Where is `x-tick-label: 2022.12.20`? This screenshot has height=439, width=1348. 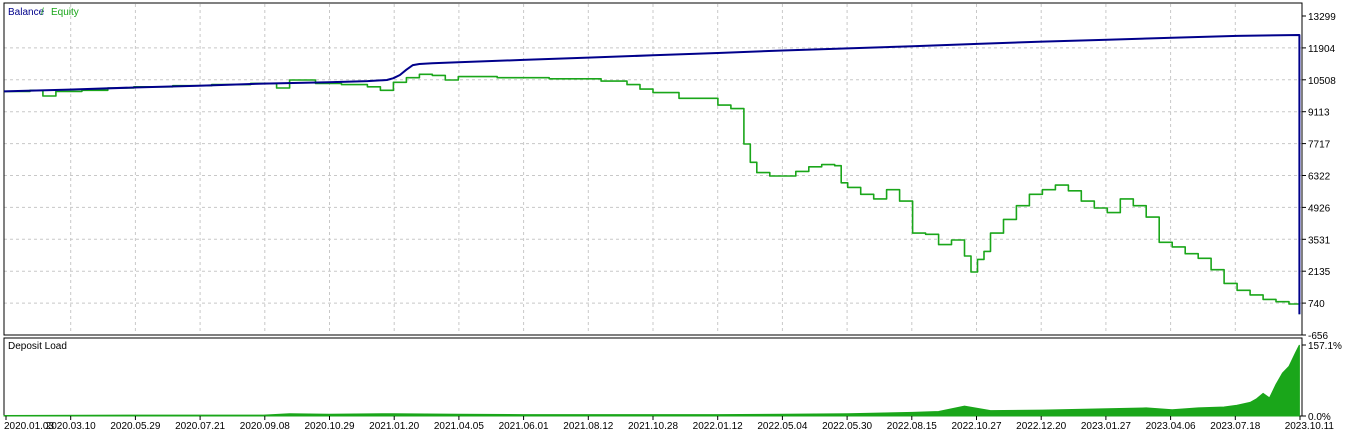 x-tick-label: 2022.12.20 is located at coordinates (1041, 426).